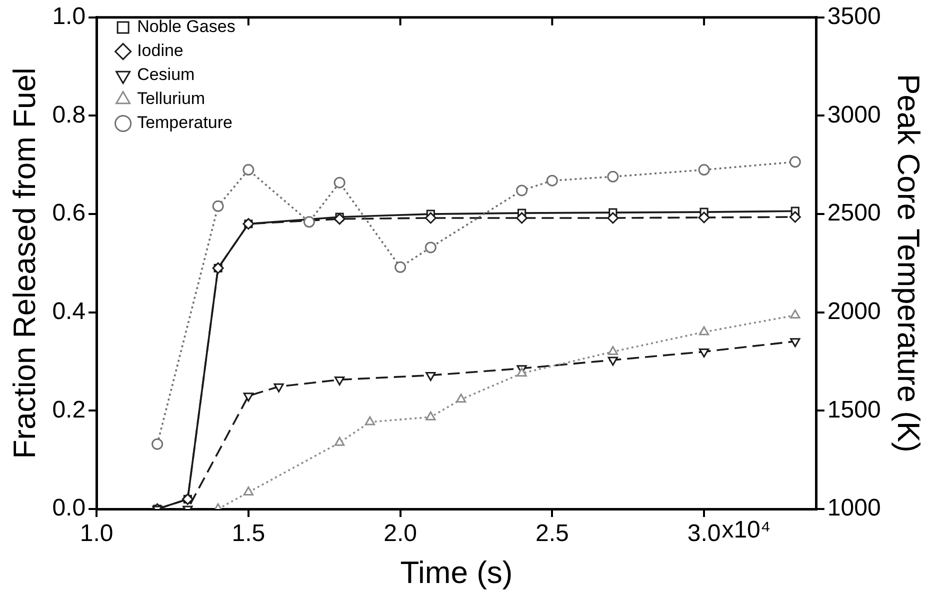 Image resolution: width=933 pixels, height=601 pixels. I want to click on x-tick-label: 1.5, so click(249, 534).